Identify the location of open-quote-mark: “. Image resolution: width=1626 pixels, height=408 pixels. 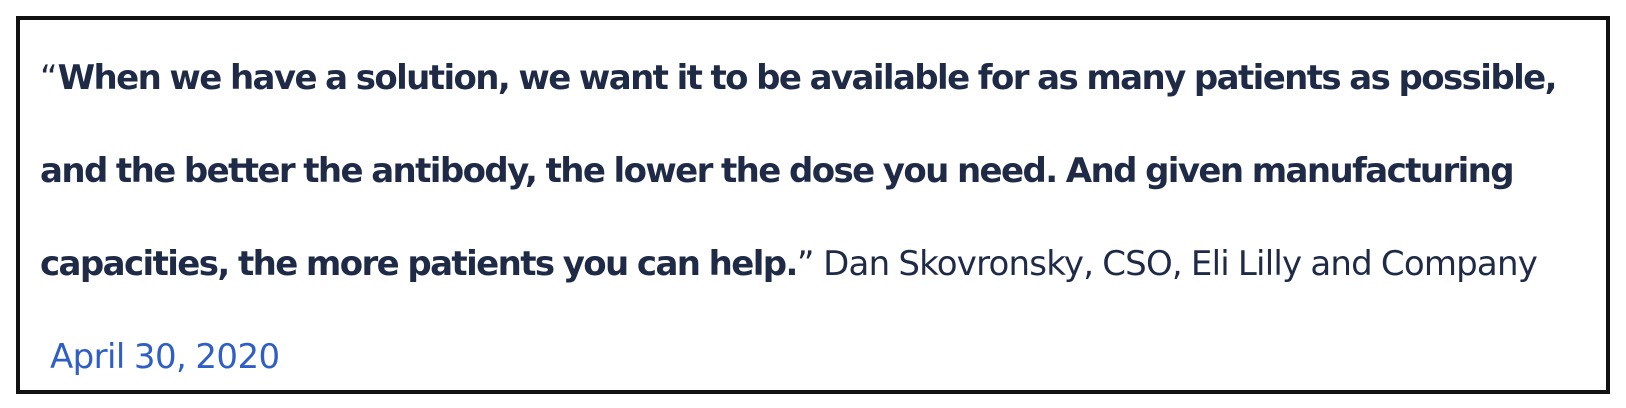
(49, 78).